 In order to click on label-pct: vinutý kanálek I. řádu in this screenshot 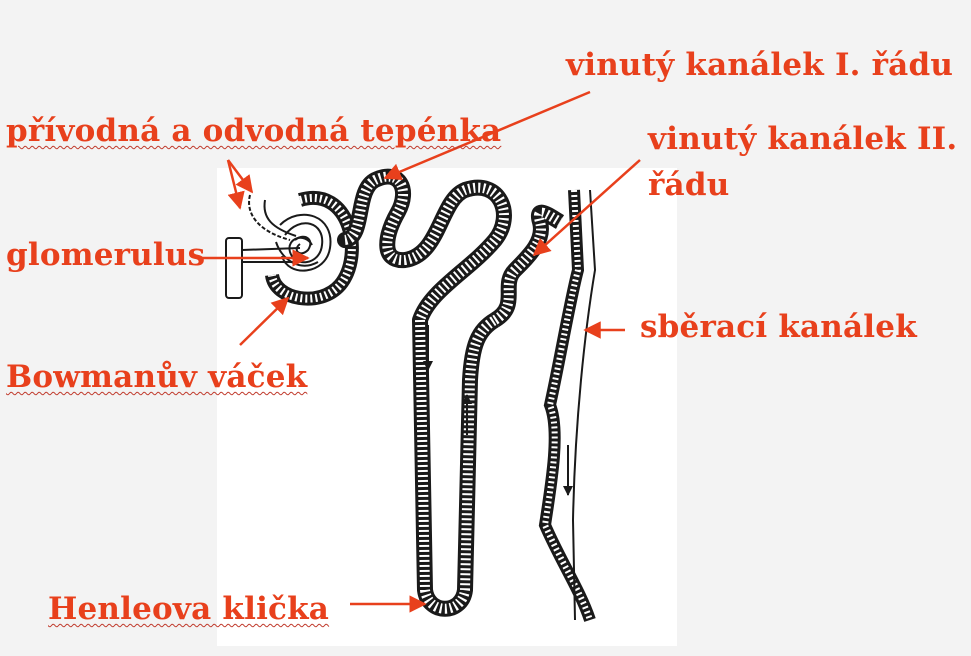, I will do `click(760, 65)`.